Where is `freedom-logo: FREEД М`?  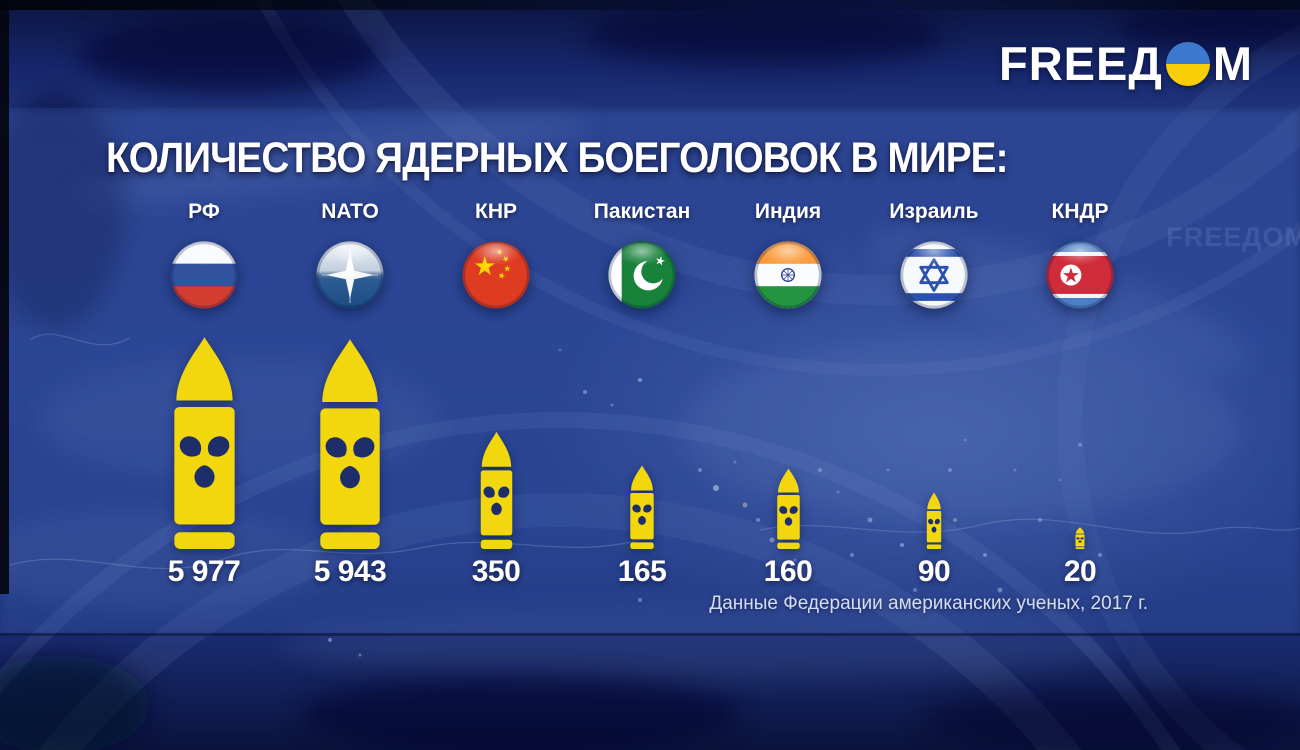 freedom-logo: FREEД М is located at coordinates (1126, 63).